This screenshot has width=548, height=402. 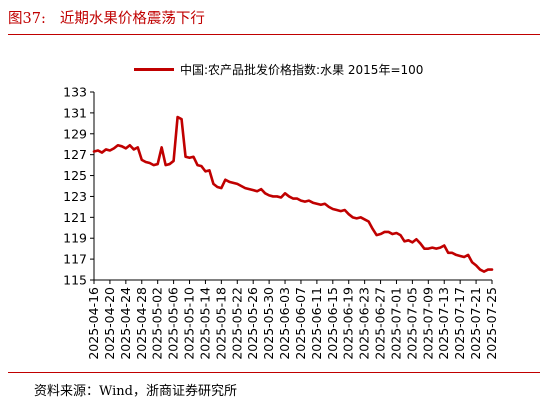 What do you see at coordinates (79, 186) in the screenshot?
I see `y-axis: 115 117 119 121 123 125 127 129 131 133` at bounding box center [79, 186].